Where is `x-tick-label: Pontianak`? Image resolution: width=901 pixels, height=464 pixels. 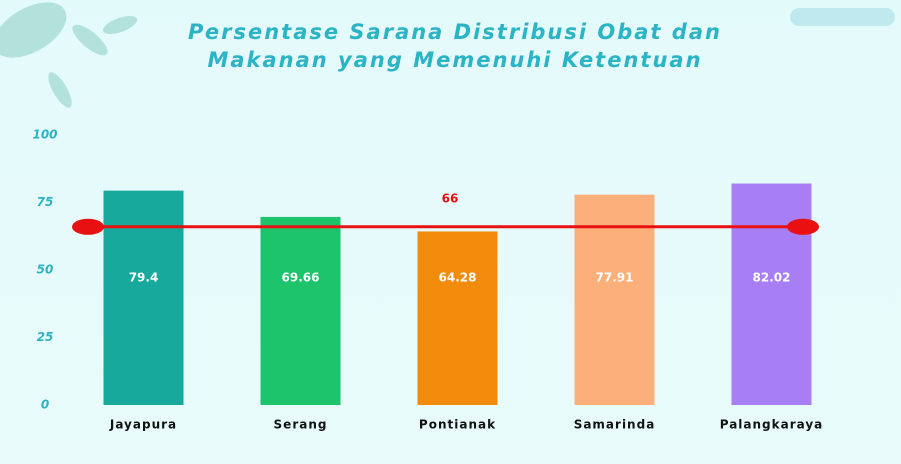
x-tick-label: Pontianak is located at coordinates (457, 425).